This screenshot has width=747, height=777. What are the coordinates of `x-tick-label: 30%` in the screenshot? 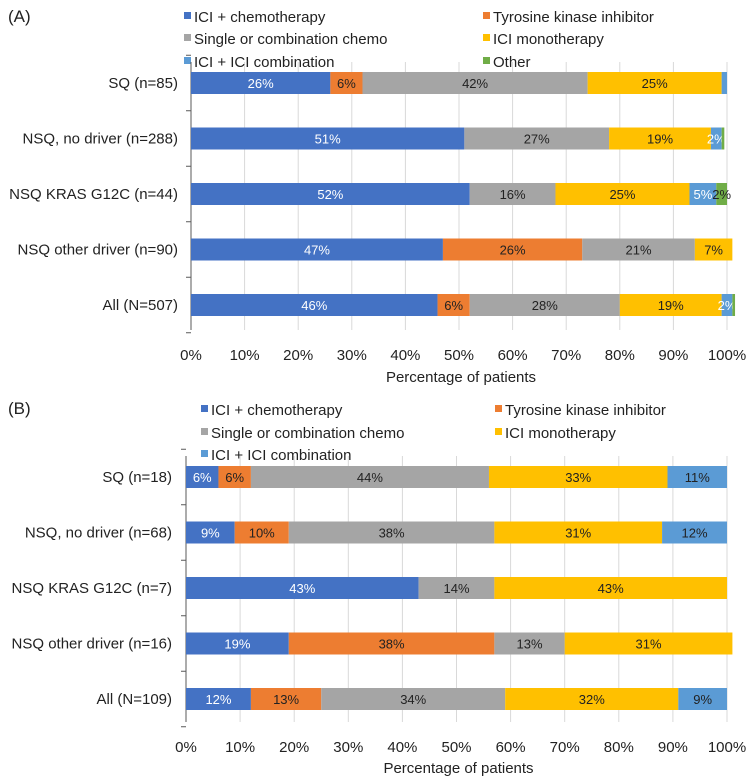 It's located at (348, 747).